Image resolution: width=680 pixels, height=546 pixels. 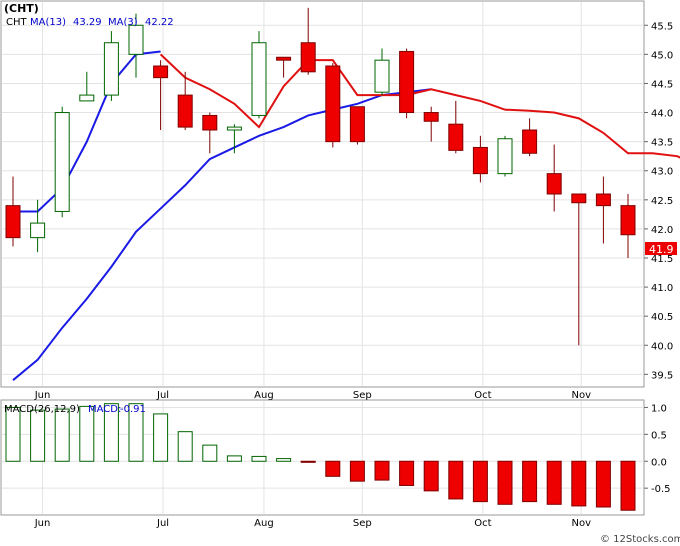 What do you see at coordinates (640, 539) in the screenshot?
I see `watermark: © 12Stocks.com` at bounding box center [640, 539].